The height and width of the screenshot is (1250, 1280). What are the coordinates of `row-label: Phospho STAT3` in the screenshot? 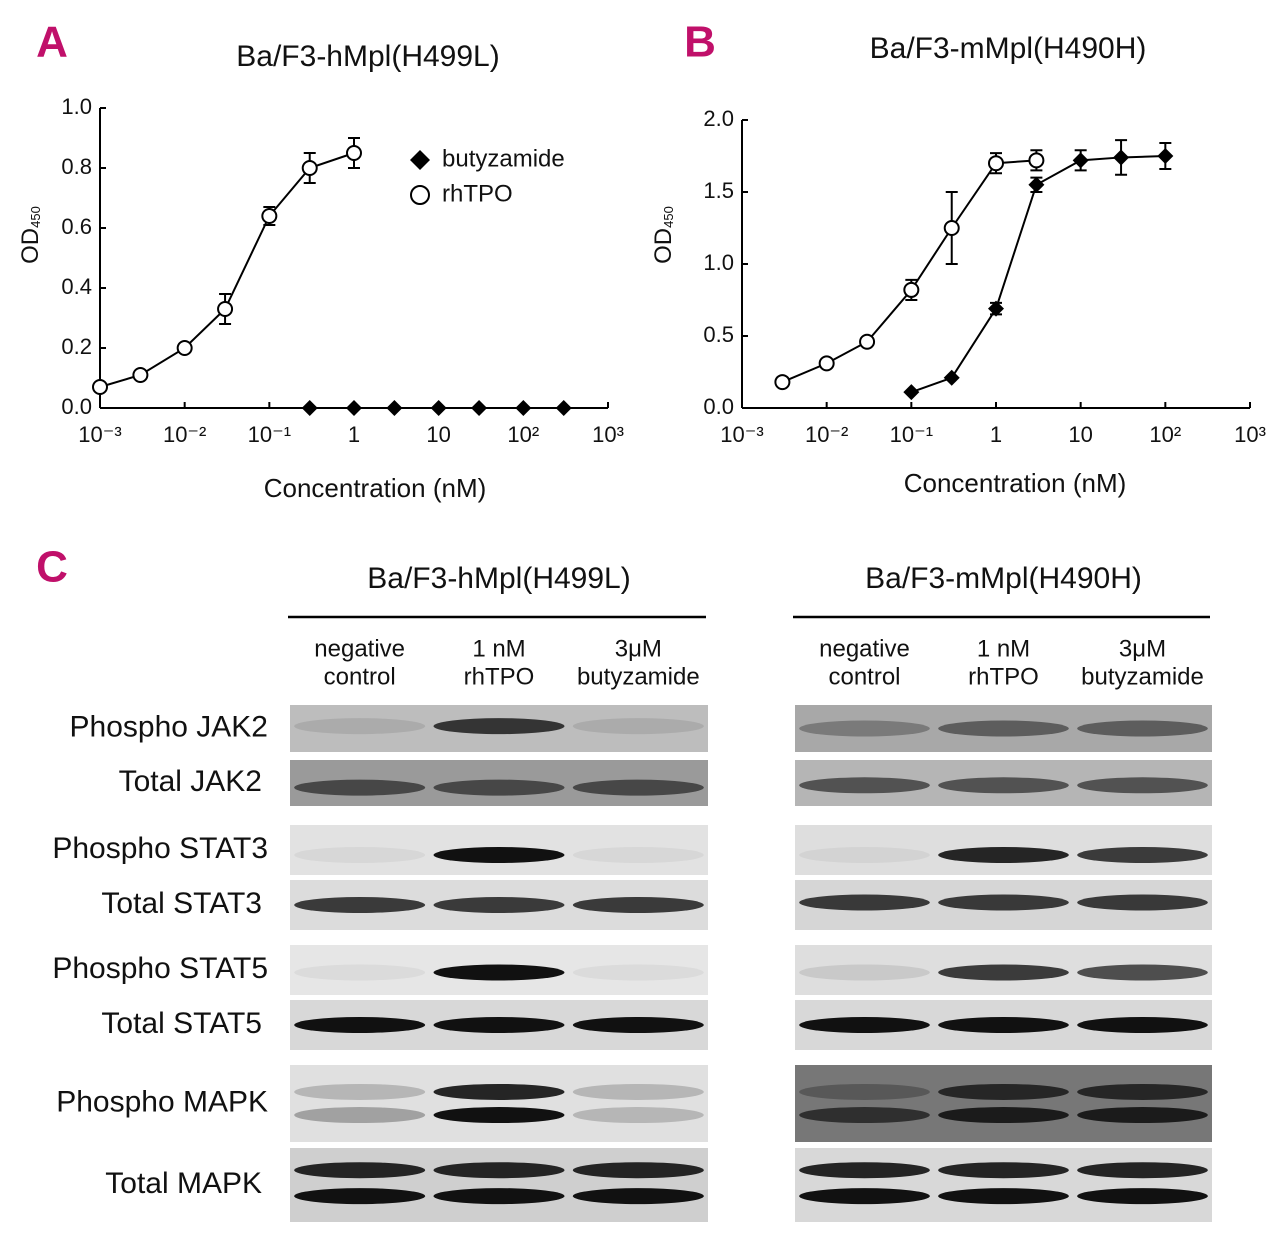 It's located at (160, 848).